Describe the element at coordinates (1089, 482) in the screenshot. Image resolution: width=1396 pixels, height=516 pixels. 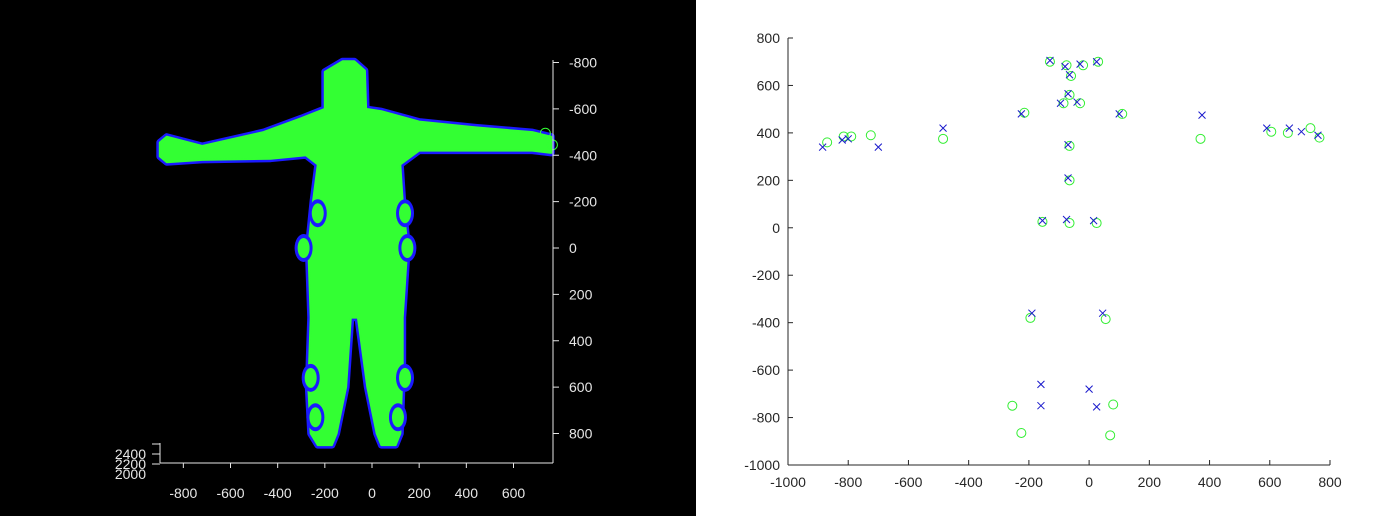
I see `x-tick-label: 0` at that location.